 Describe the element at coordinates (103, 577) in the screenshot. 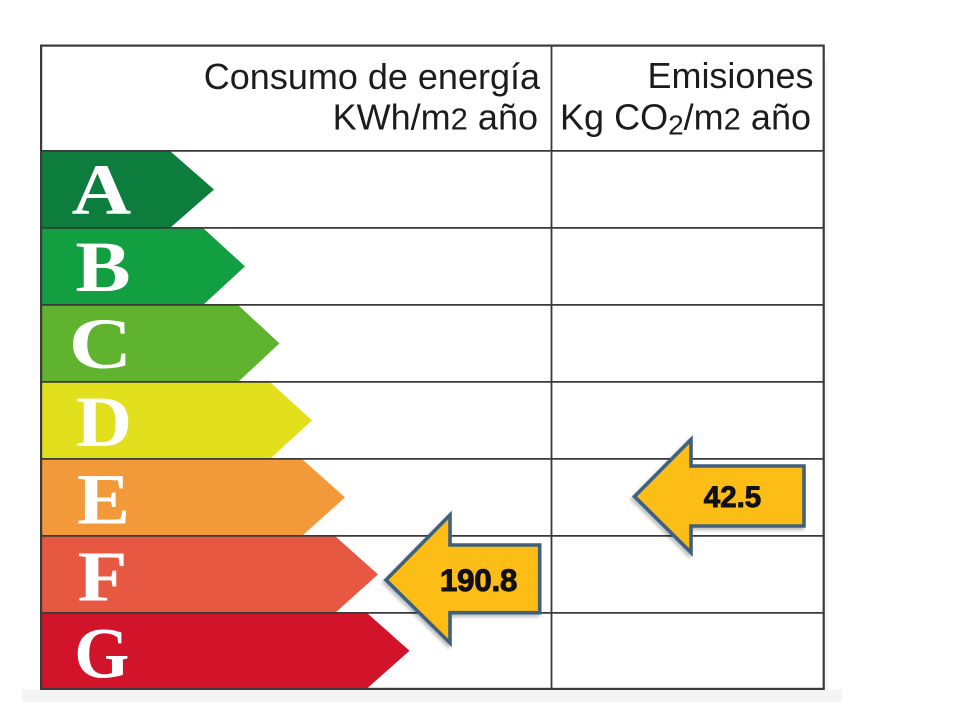

I see `svg-text: F` at that location.